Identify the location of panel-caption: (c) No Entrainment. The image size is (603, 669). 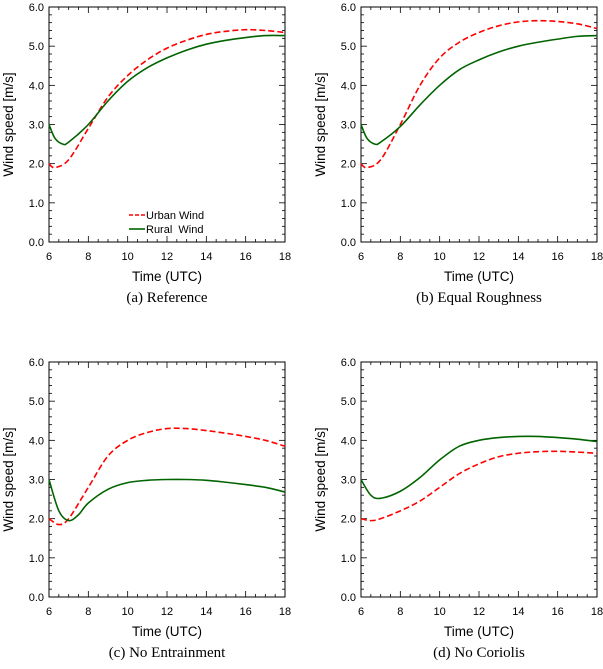
(167, 653).